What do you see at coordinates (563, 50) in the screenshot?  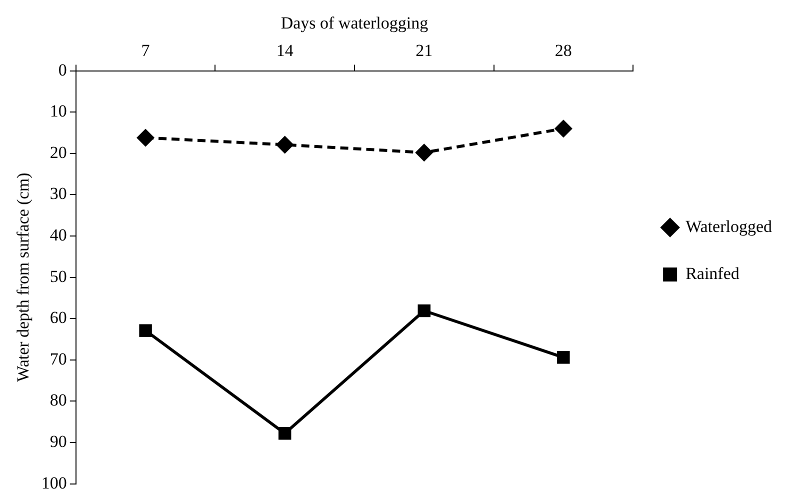 I see `x-tick-label: 28` at bounding box center [563, 50].